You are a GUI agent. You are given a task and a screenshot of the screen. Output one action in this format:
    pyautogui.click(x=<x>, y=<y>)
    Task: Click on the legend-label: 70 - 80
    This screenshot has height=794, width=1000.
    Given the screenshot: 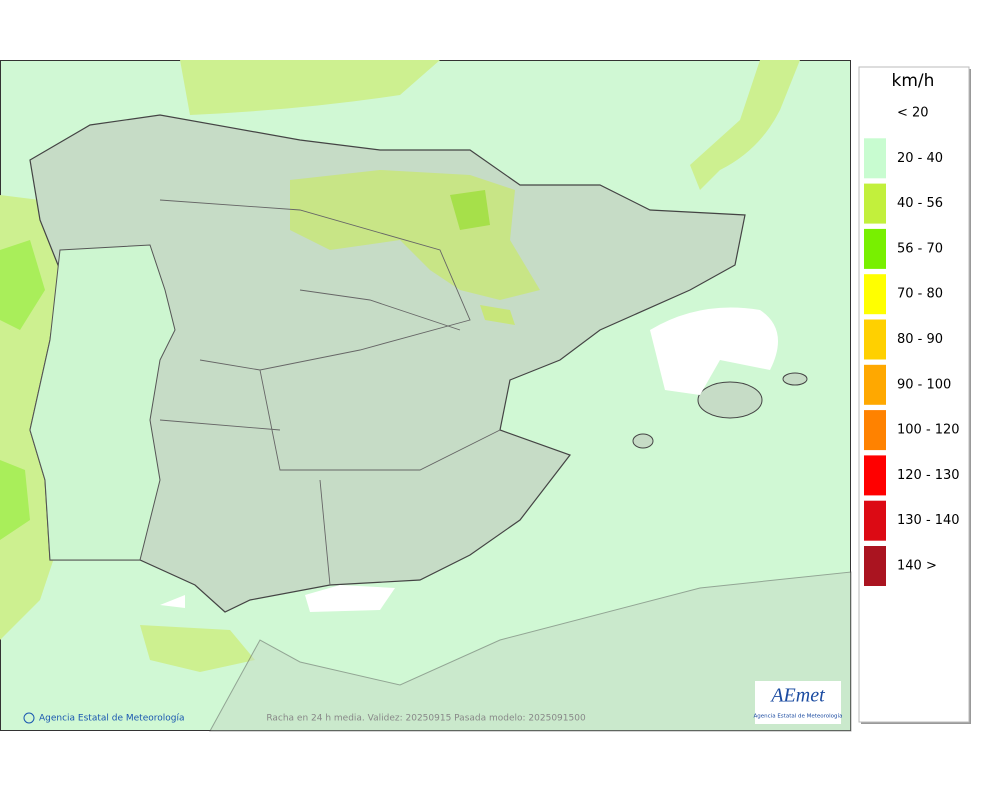 What is the action you would take?
    pyautogui.click(x=920, y=294)
    